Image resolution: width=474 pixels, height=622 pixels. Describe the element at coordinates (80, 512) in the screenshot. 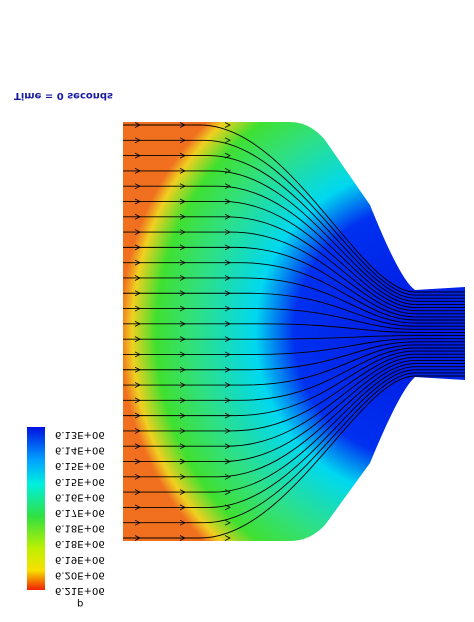

I see `colorbar-label: 6.17E+06` at that location.